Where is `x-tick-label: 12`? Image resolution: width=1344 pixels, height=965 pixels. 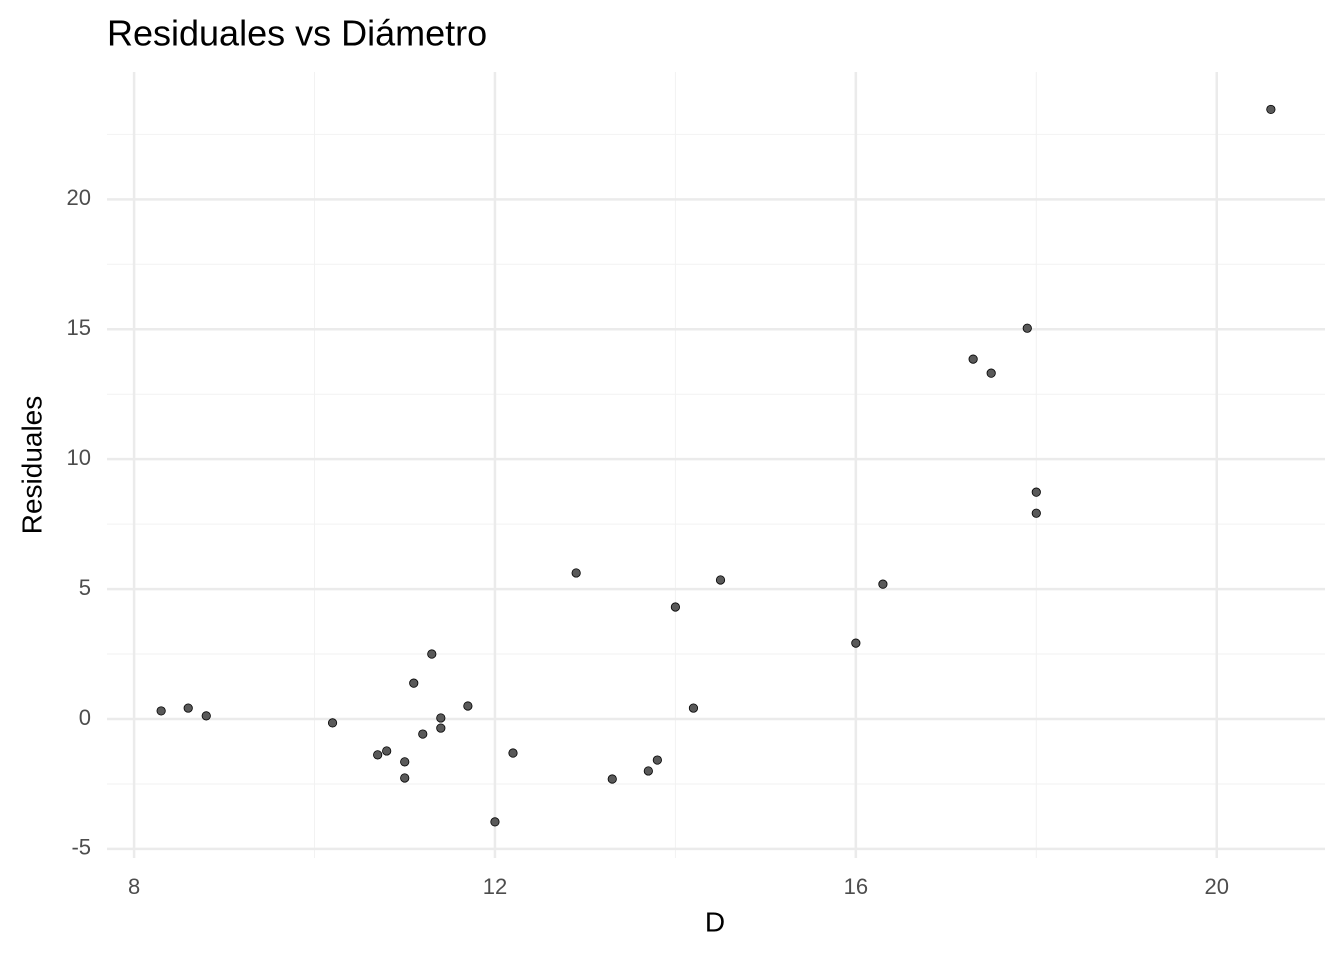 x-tick-label: 12 is located at coordinates (495, 886).